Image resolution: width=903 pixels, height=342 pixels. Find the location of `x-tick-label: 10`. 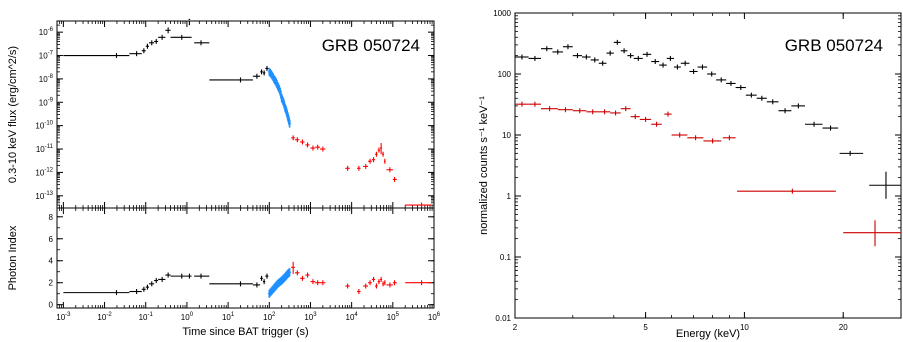

x-tick-label: 10 is located at coordinates (744, 327).